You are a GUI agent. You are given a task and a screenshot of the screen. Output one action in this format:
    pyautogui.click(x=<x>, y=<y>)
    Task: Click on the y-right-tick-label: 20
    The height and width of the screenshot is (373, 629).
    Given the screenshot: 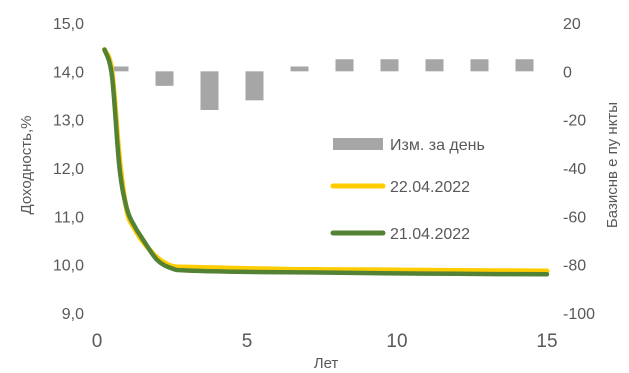 What is the action you would take?
    pyautogui.click(x=572, y=24)
    